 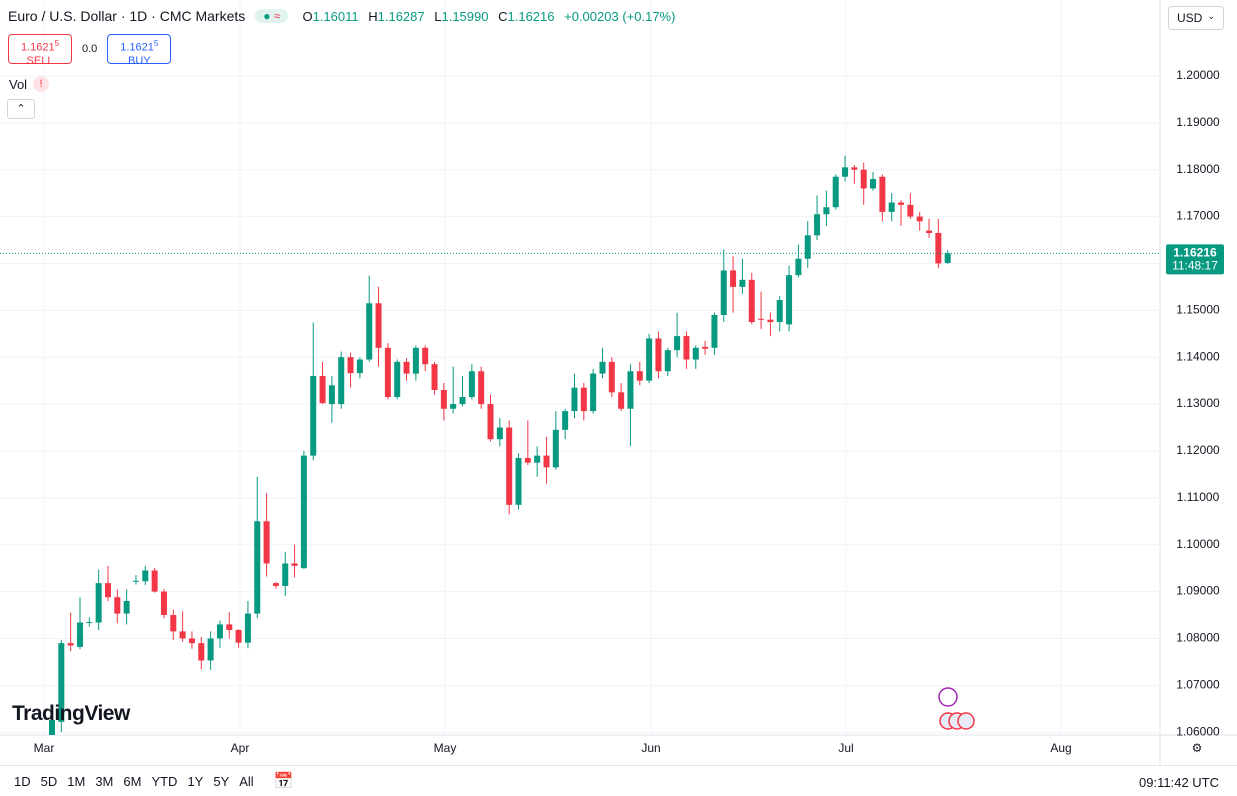 I want to click on range-button: 3M, so click(x=104, y=781).